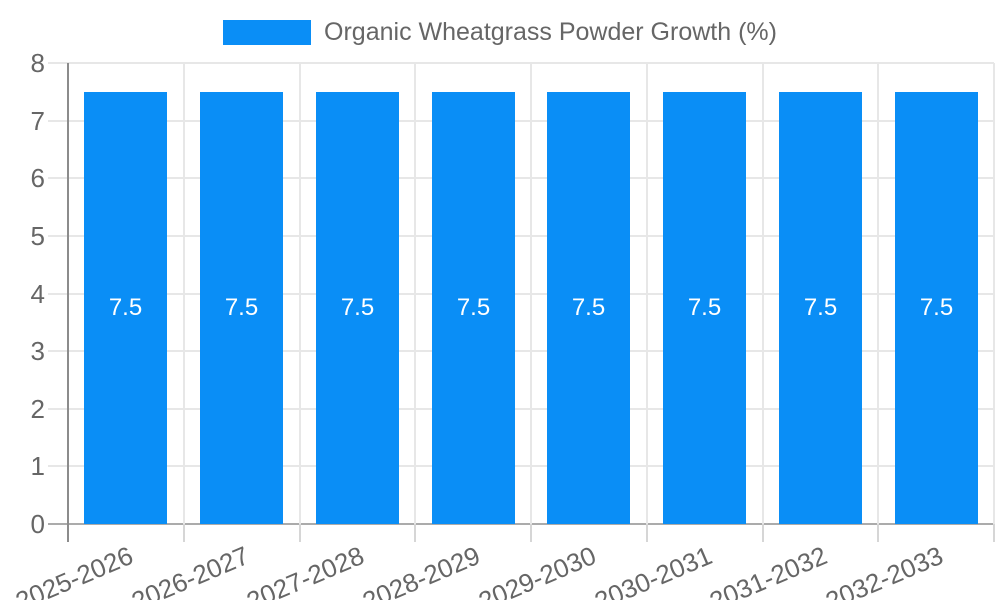 This screenshot has width=1000, height=600. Describe the element at coordinates (37, 294) in the screenshot. I see `y-tick-label: 4` at that location.